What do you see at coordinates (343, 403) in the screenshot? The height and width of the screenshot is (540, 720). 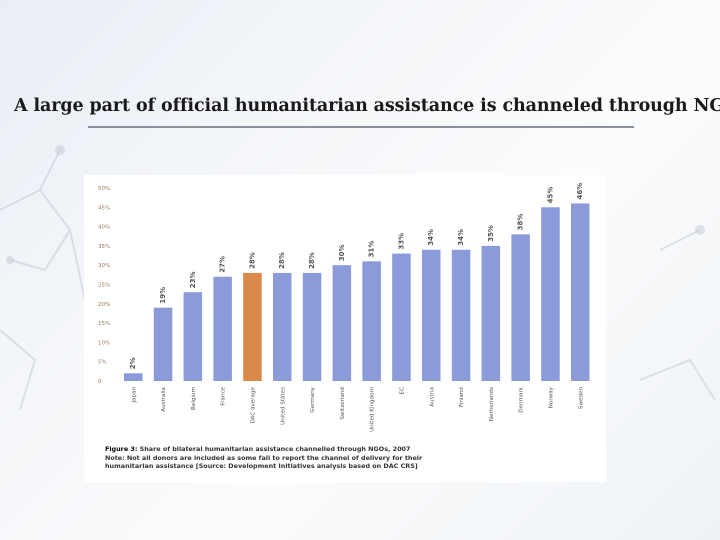 I see `category-label: Switzerland` at bounding box center [343, 403].